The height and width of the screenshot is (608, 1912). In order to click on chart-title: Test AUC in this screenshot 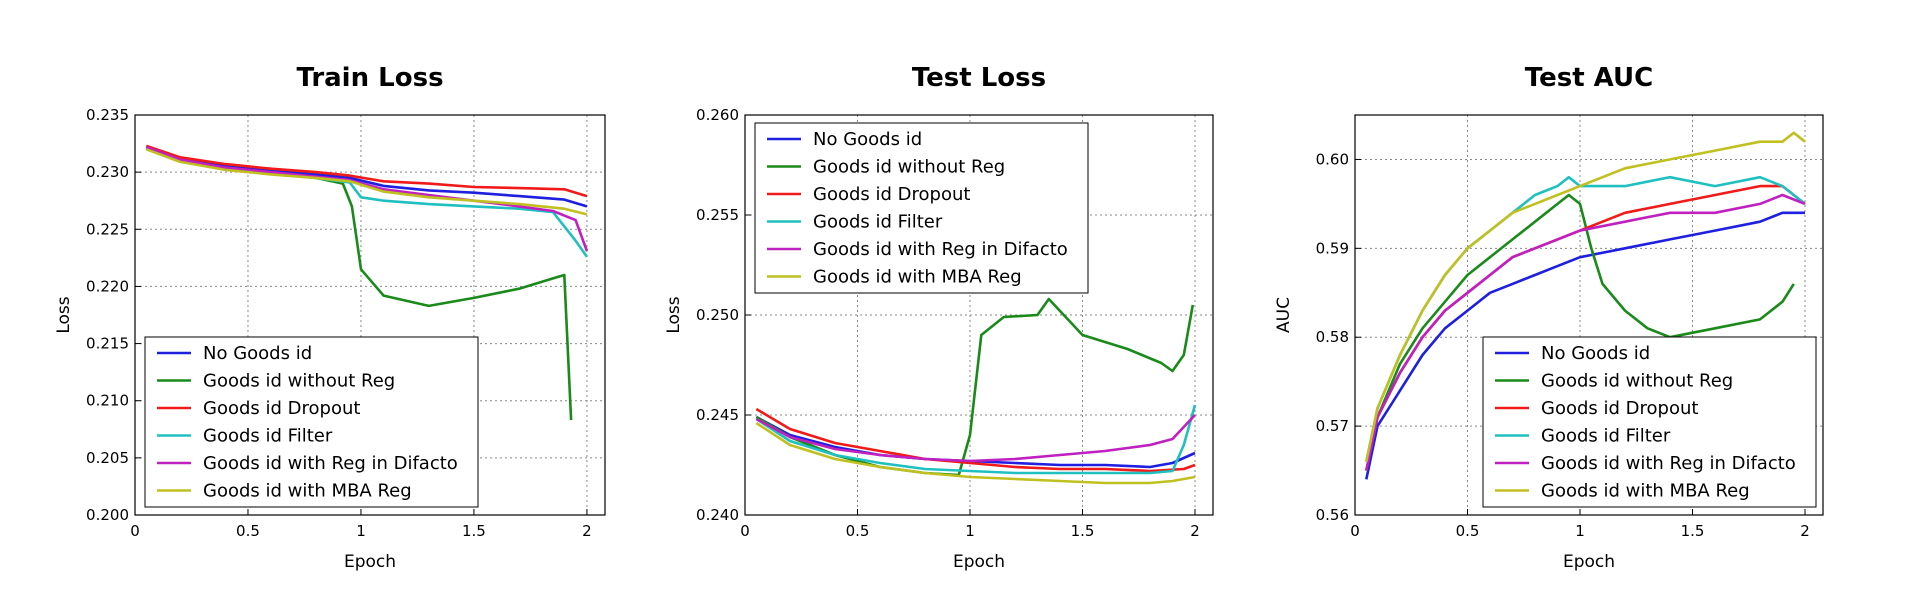, I will do `click(1589, 78)`.